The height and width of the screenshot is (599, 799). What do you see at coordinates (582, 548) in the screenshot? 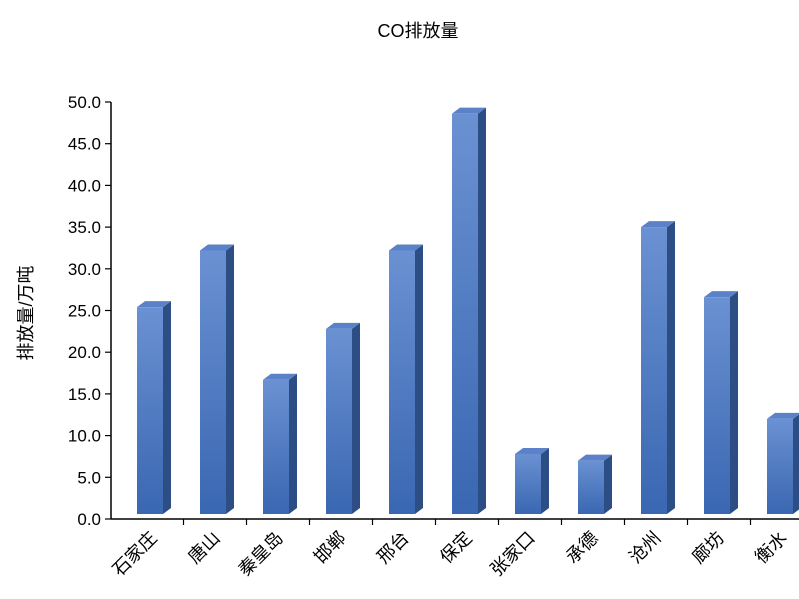
I see `x-tick-label: 承德` at bounding box center [582, 548].